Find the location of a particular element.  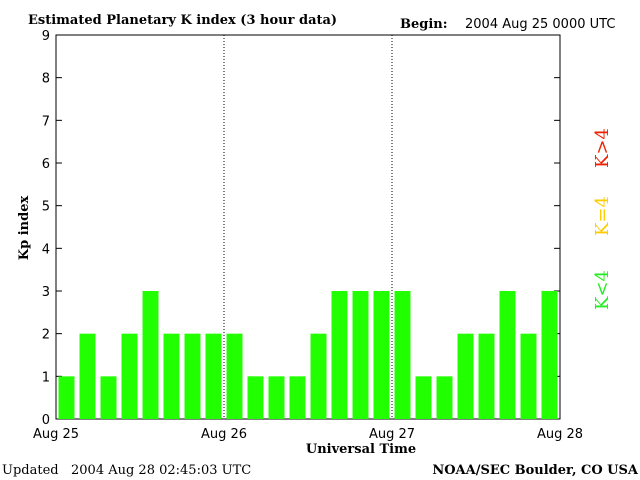

legend-k-above-4: K>4 is located at coordinates (602, 148).